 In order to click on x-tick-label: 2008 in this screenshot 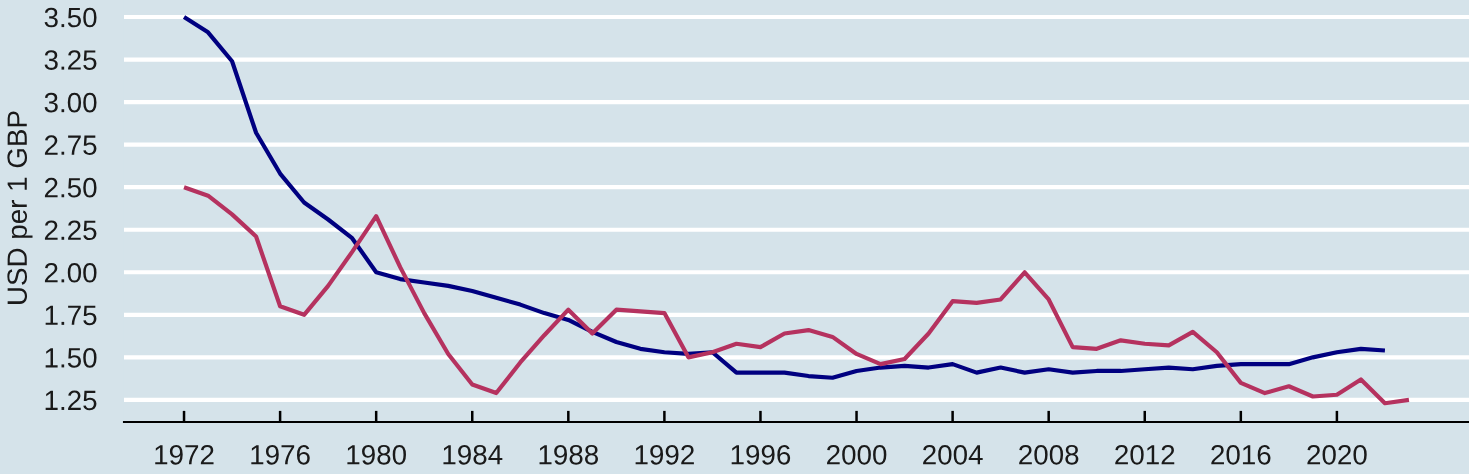, I will do `click(1049, 454)`.